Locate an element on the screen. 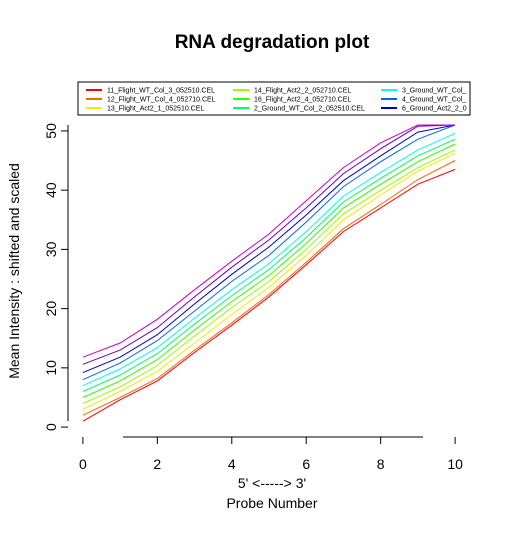 This screenshot has width=508, height=533. chart-title: RNA degradation plot is located at coordinates (272, 42).